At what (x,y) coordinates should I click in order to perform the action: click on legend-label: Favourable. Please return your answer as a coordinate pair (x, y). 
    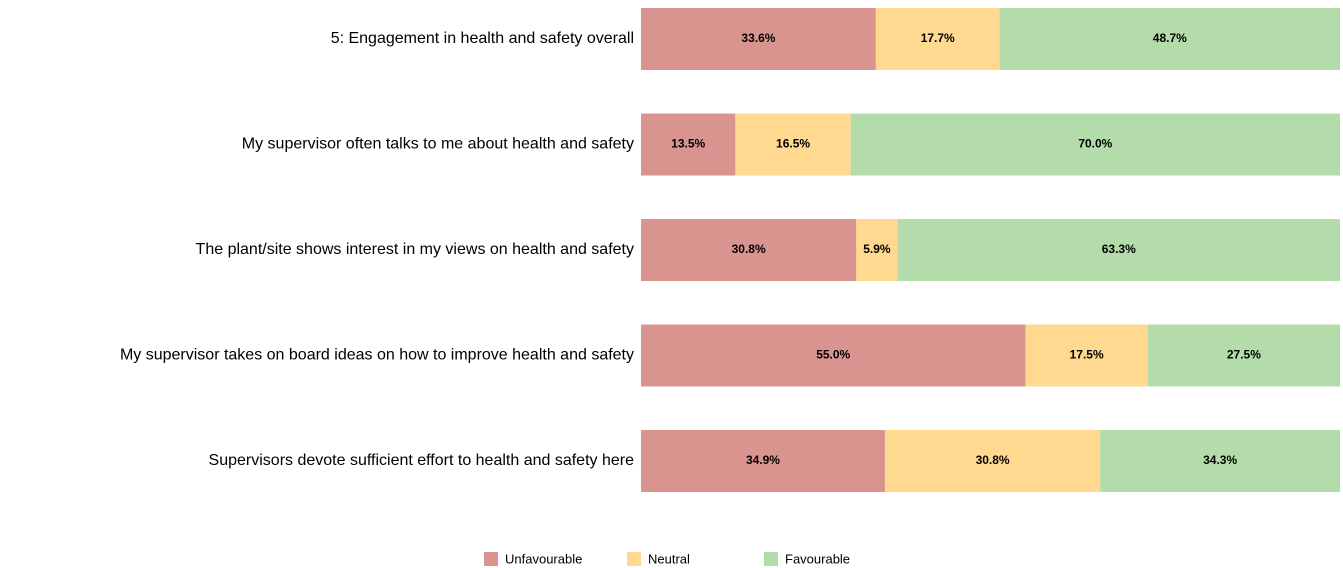
    Looking at the image, I should click on (817, 558).